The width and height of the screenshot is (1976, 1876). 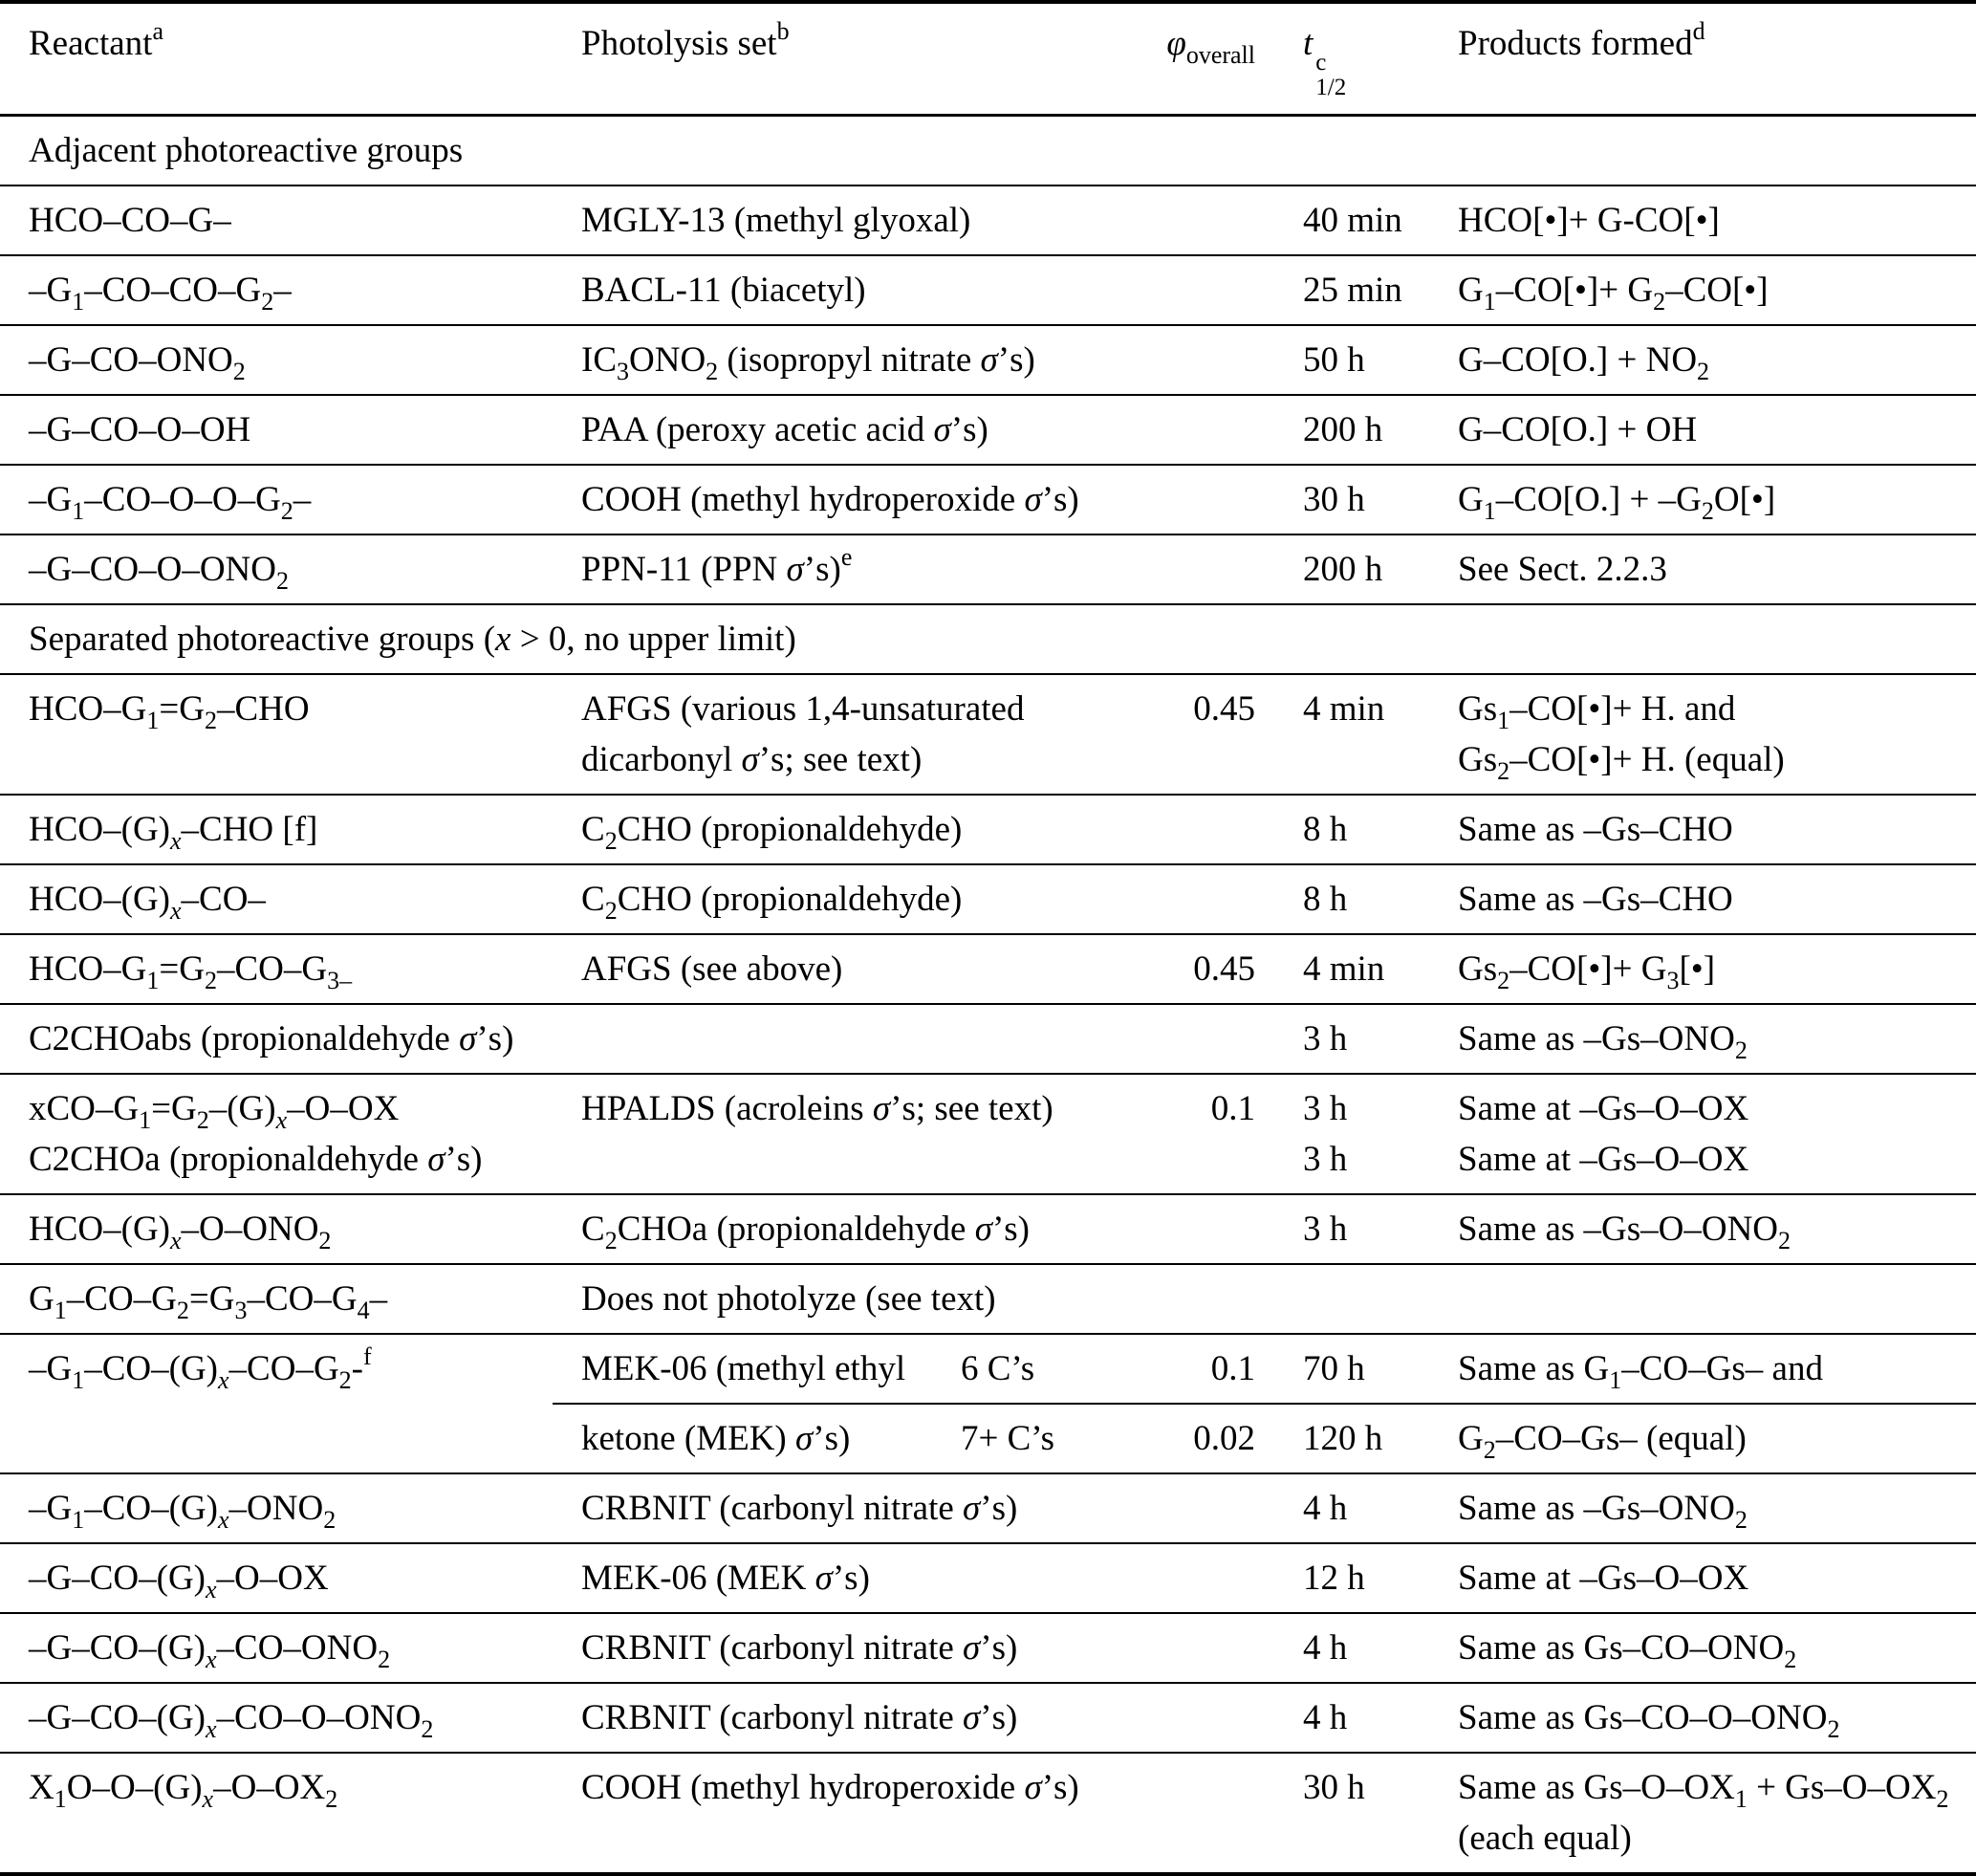 What do you see at coordinates (276, 734) in the screenshot?
I see `cell-reactant: HCO–G1=G2–CHO` at bounding box center [276, 734].